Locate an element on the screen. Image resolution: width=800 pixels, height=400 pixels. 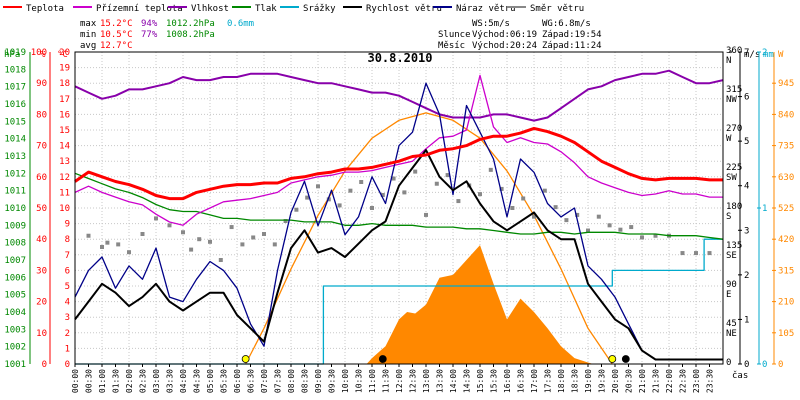
hpa-tick-label: 1012 is located at coordinates (15, 174).